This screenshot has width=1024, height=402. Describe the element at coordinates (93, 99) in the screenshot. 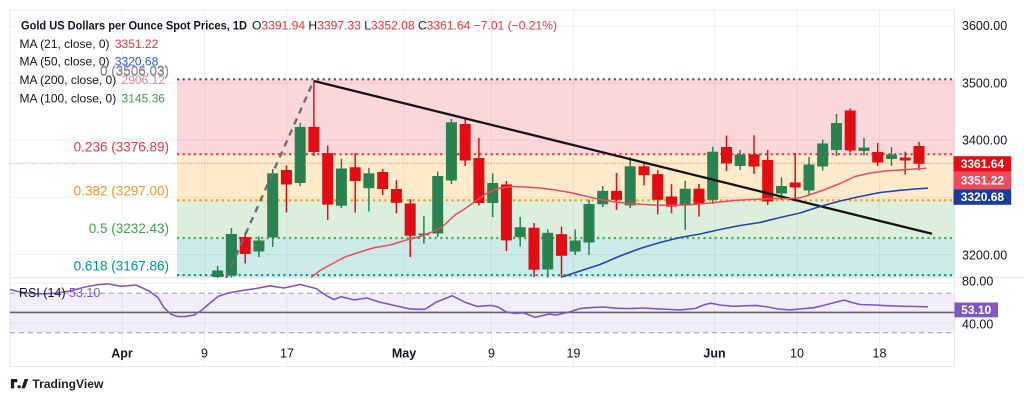

I see `svg-text: MA (100, close, 0) 3145.36` at that location.